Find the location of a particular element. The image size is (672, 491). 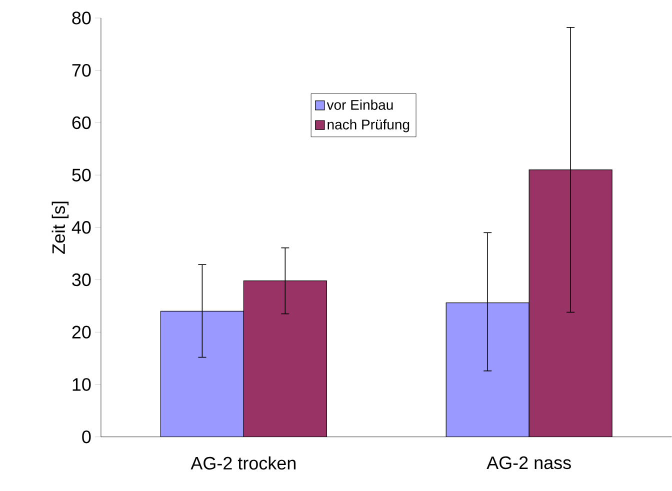

y-tick-label: 70 is located at coordinates (81, 70).